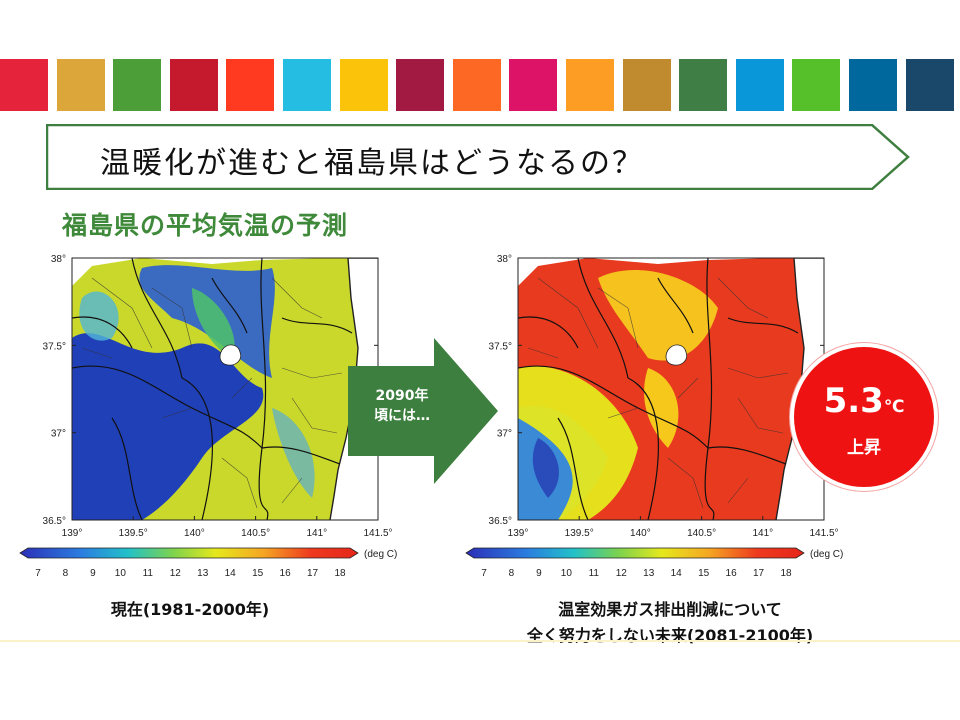 Image resolution: width=960 pixels, height=720 pixels. Describe the element at coordinates (402, 396) in the screenshot. I see `arrow-label-year: 2090年` at that location.